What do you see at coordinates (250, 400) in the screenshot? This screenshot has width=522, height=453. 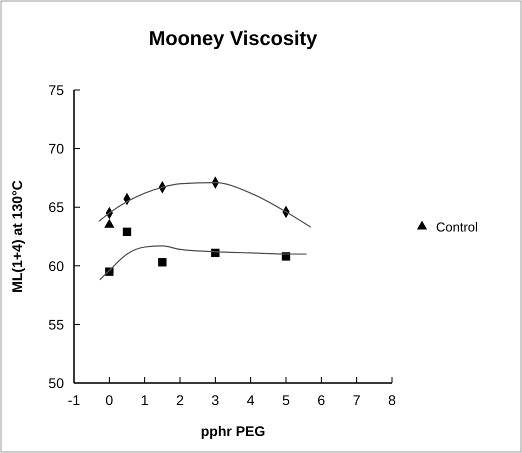 I see `x-tick-label: 4` at bounding box center [250, 400].